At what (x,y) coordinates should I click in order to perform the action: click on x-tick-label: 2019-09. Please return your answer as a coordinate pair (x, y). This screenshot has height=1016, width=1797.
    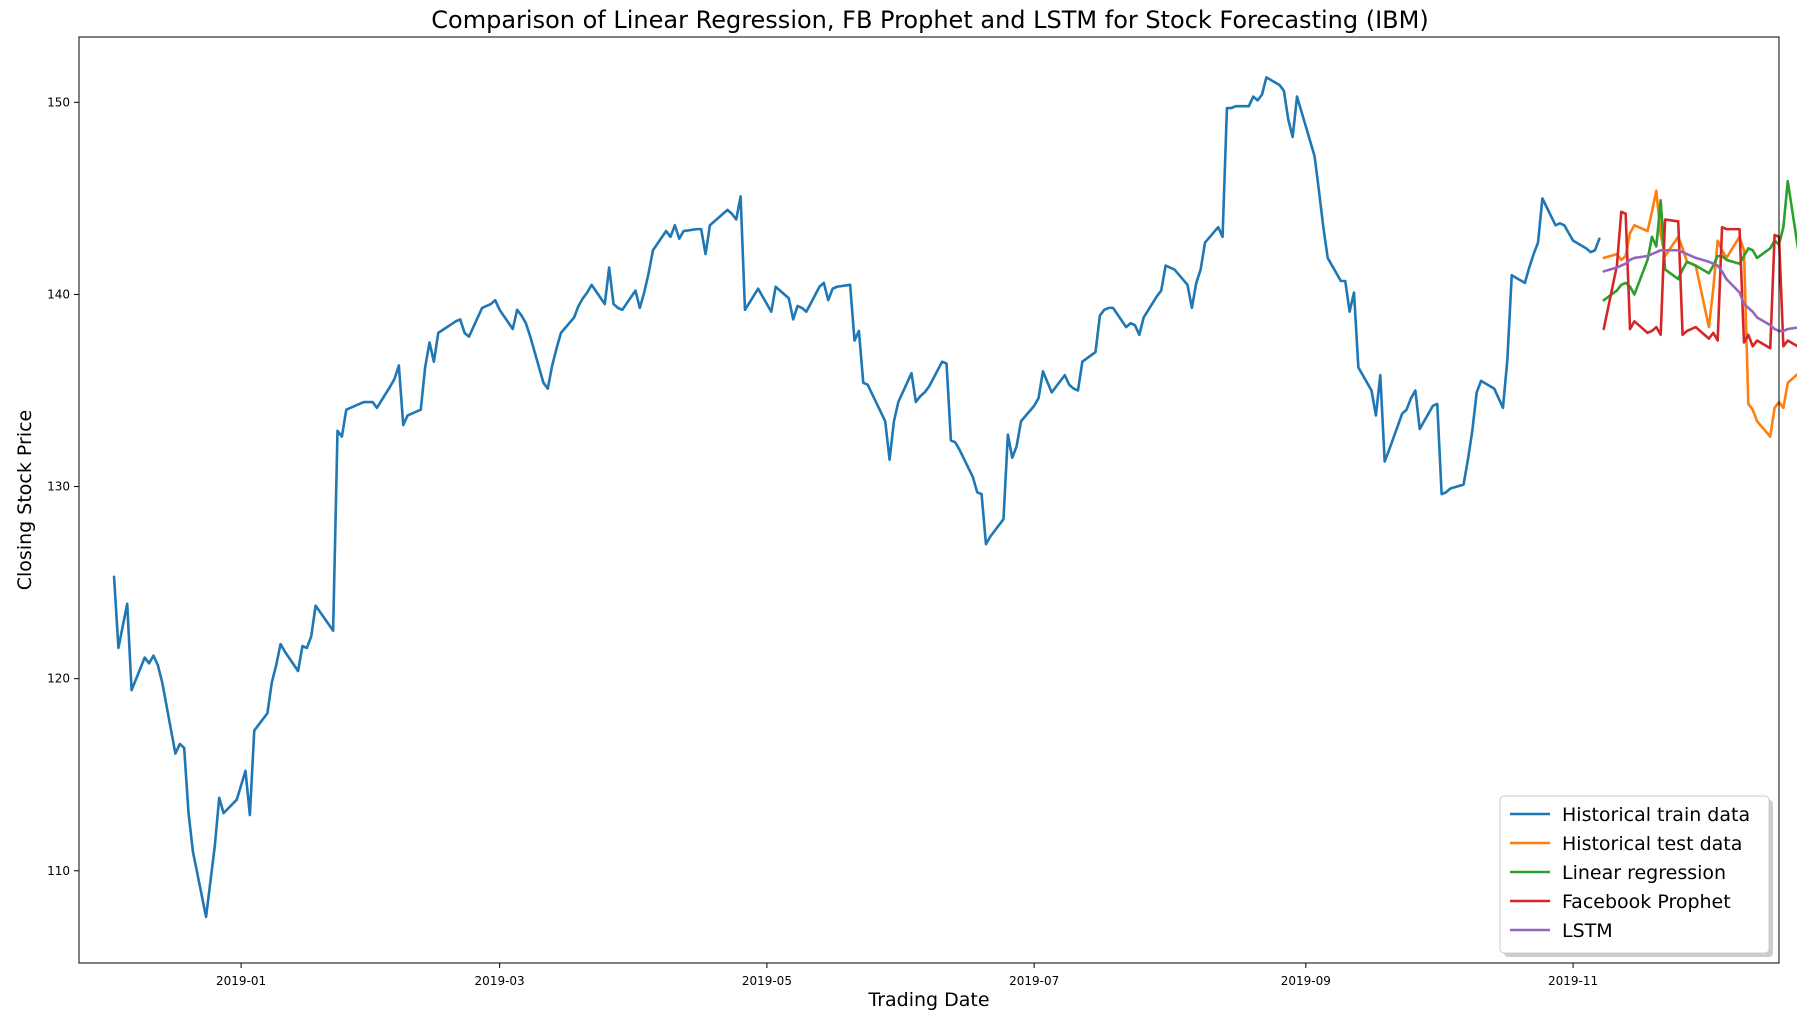
    Looking at the image, I should click on (1306, 981).